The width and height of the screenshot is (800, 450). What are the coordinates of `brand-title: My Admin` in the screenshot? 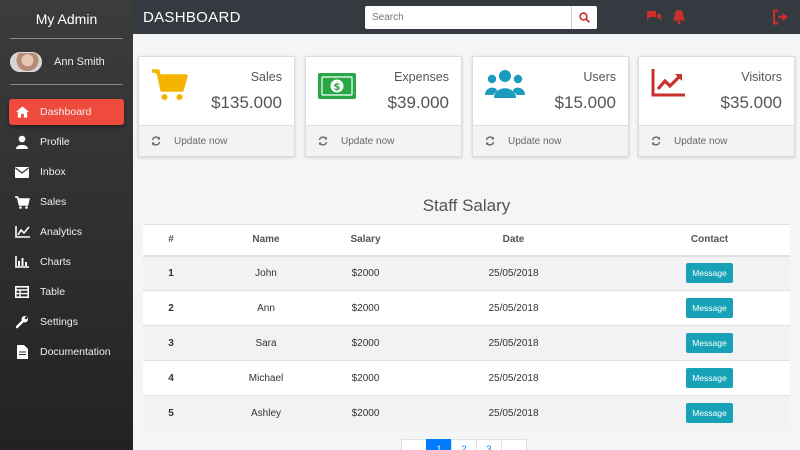 It's located at (66, 19).